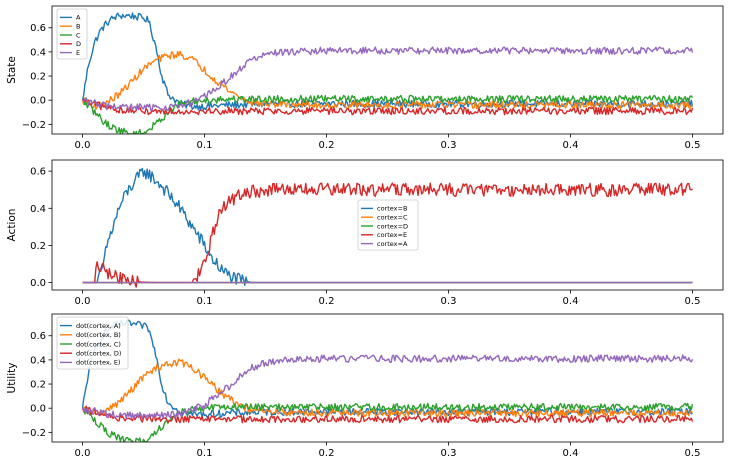  I want to click on utility-series-dot-cortex-b, so click(387, 388).